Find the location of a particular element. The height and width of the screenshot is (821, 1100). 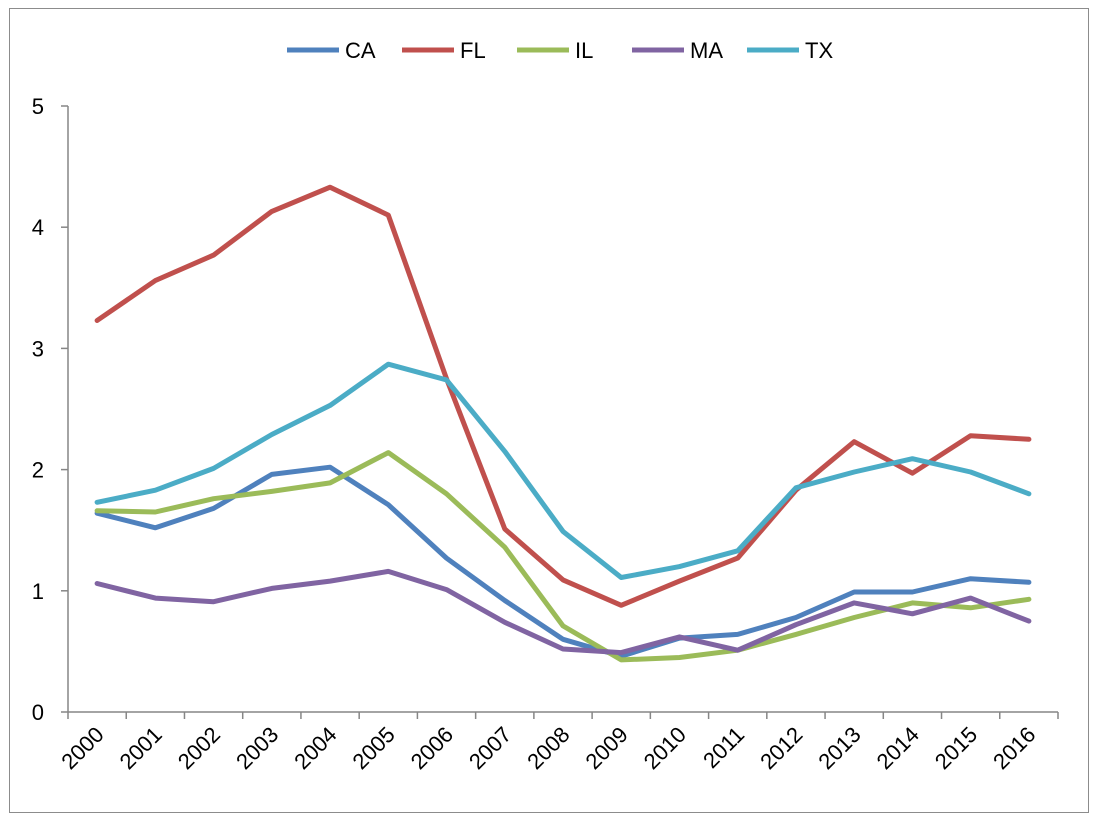

x-tick-label: 2016 is located at coordinates (1014, 748).